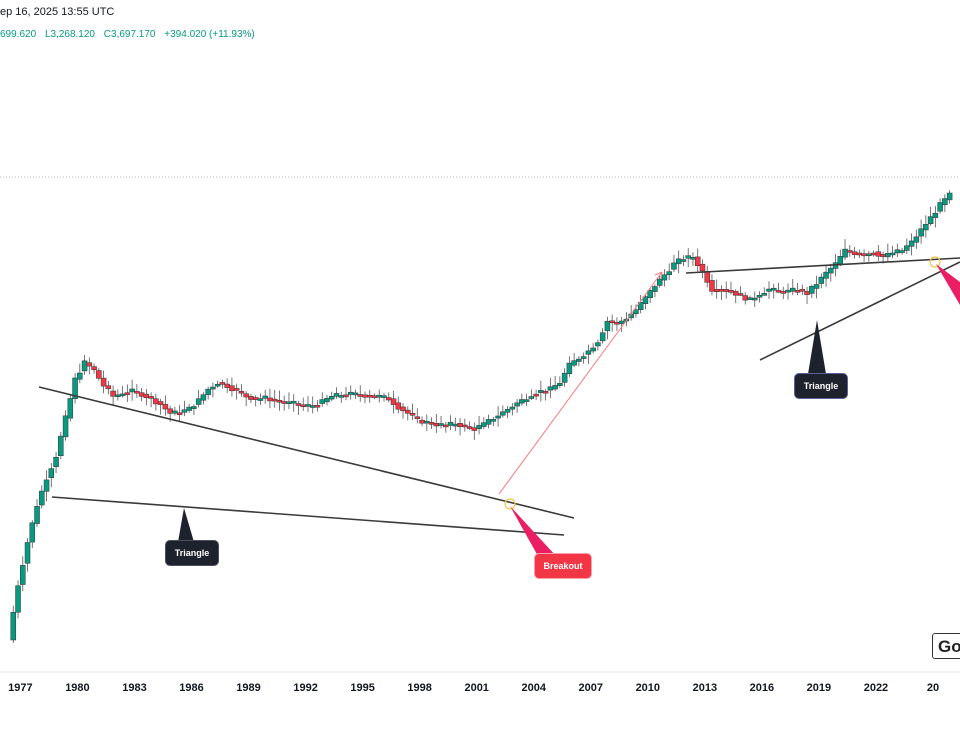  What do you see at coordinates (306, 452) in the screenshot?
I see `left-triangle-upper-line` at bounding box center [306, 452].